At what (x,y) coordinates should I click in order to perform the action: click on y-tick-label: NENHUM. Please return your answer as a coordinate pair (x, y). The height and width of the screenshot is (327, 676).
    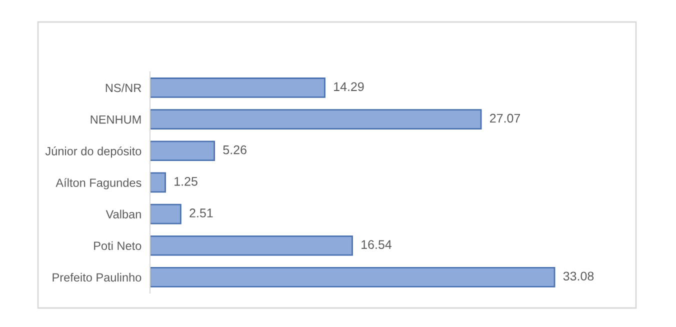
    Looking at the image, I should click on (115, 119).